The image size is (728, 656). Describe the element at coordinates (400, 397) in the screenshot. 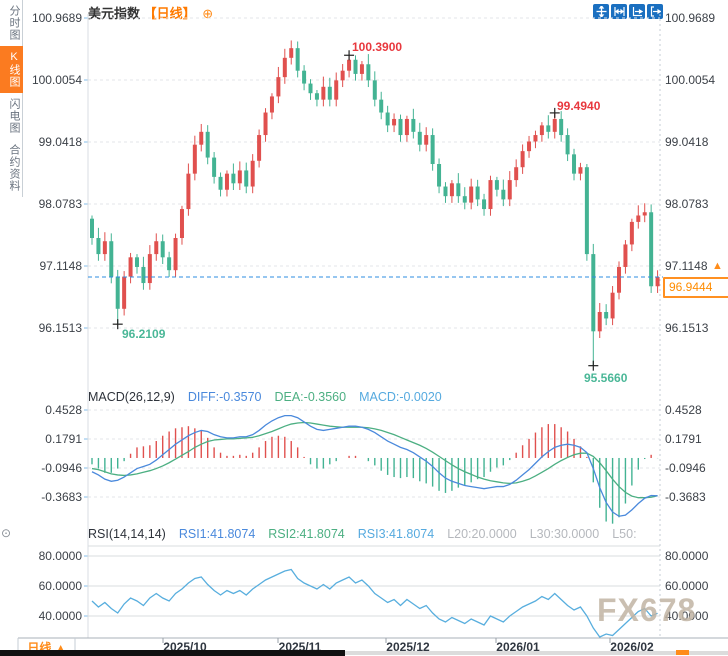

I see `macd-macd-value: MACD:-0.0020` at that location.